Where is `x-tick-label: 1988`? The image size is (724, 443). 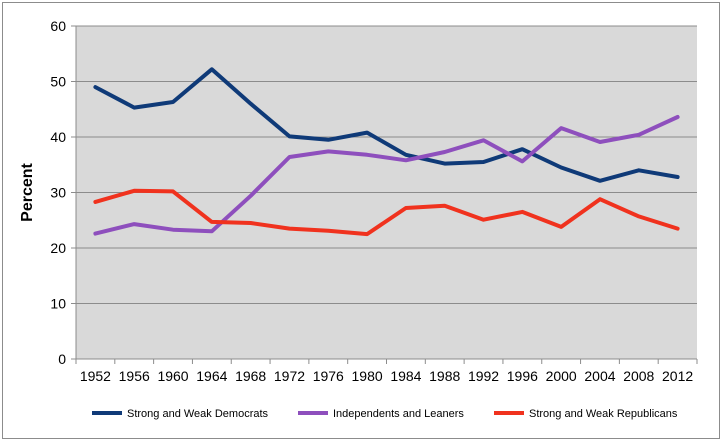
x-tick-label: 1988 is located at coordinates (444, 376).